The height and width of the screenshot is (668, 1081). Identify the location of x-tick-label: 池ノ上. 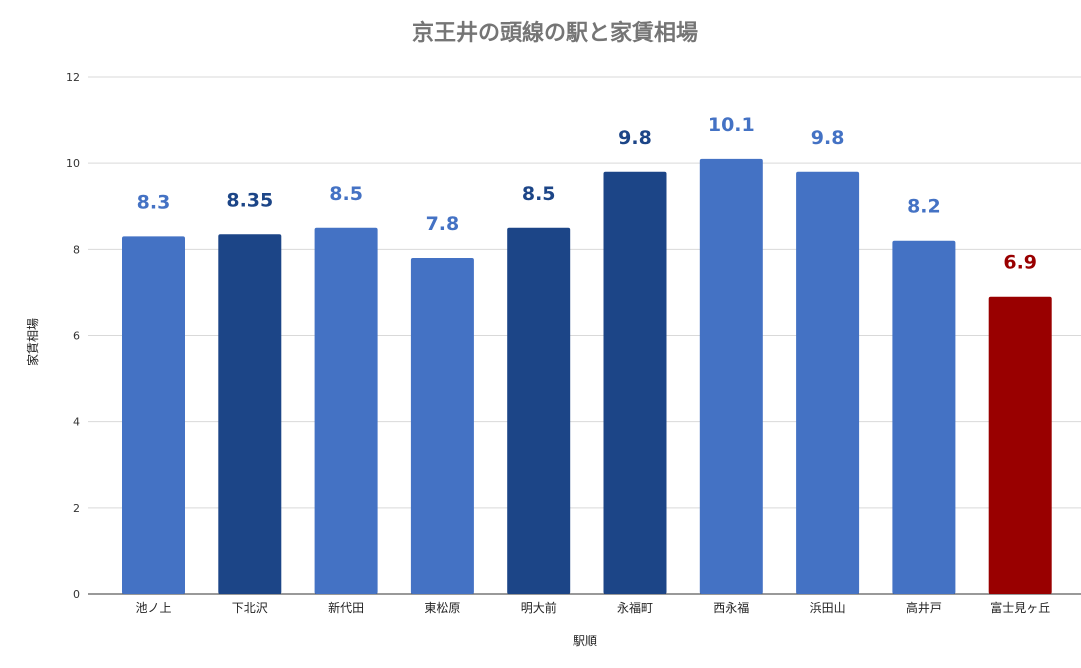
(153, 608).